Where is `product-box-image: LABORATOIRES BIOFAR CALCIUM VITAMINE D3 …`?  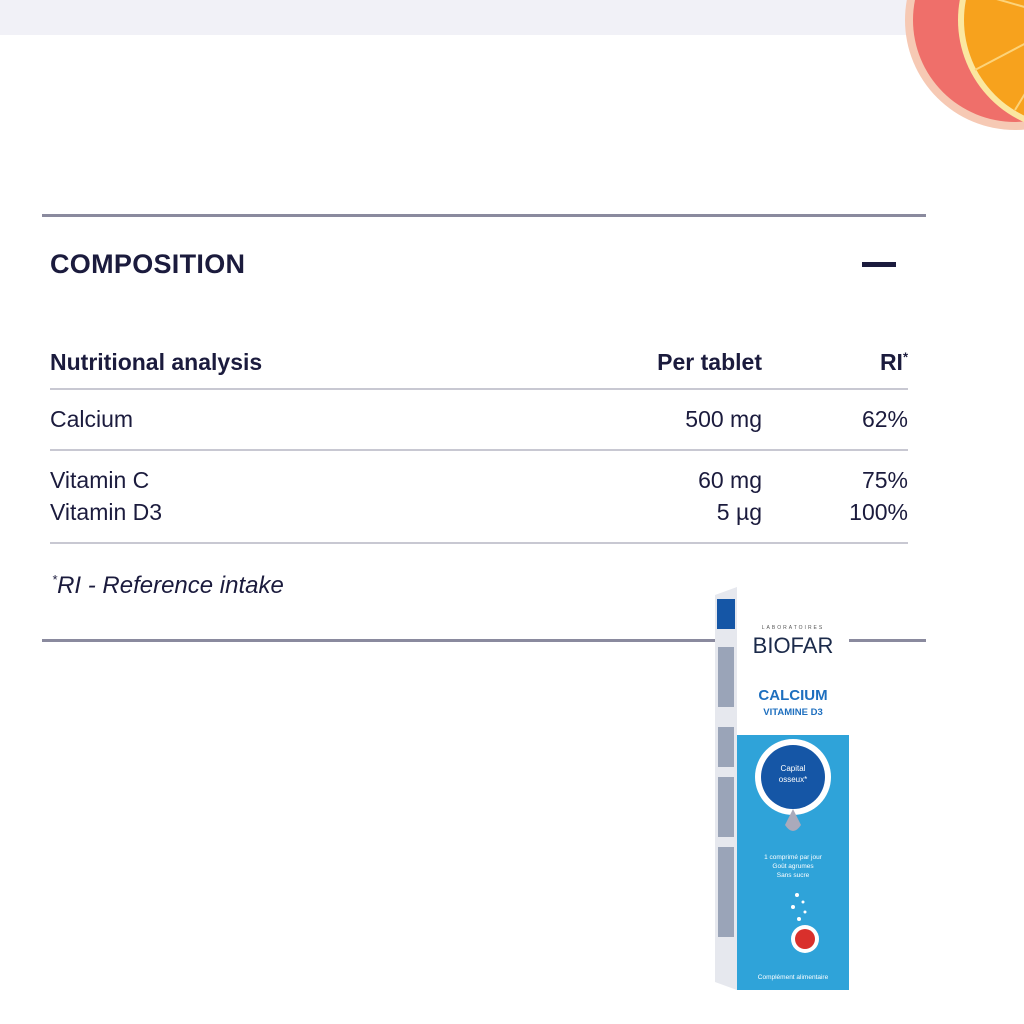 product-box-image: LABORATOIRES BIOFAR CALCIUM VITAMINE D3 … is located at coordinates (782, 788).